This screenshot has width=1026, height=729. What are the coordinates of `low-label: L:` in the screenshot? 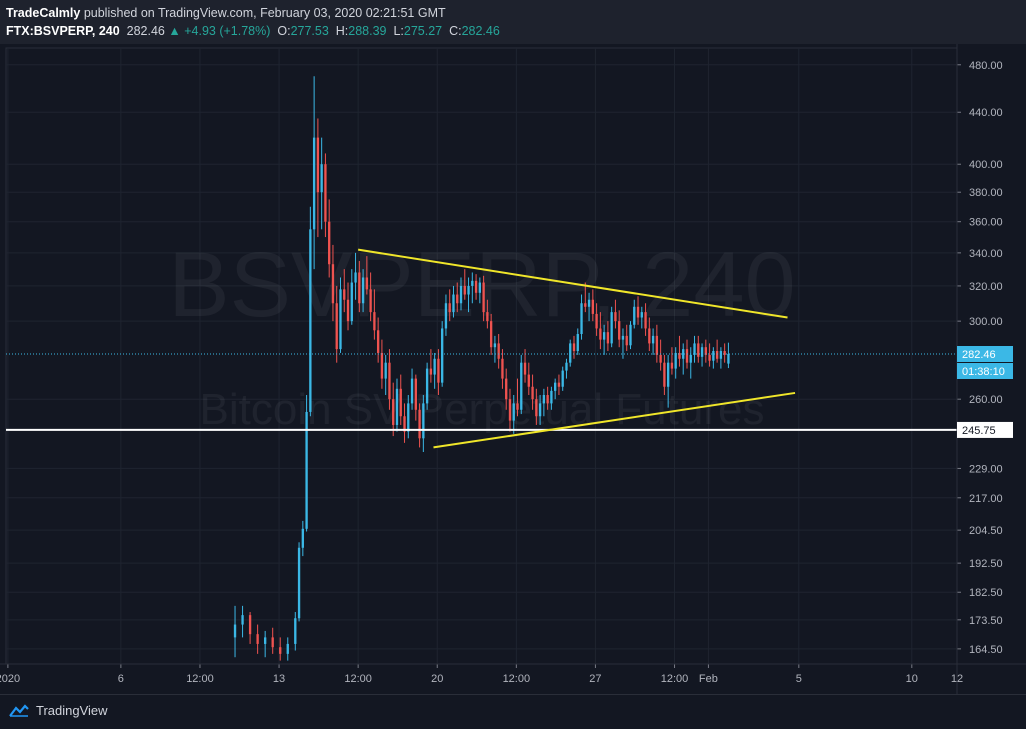 It's located at (398, 31).